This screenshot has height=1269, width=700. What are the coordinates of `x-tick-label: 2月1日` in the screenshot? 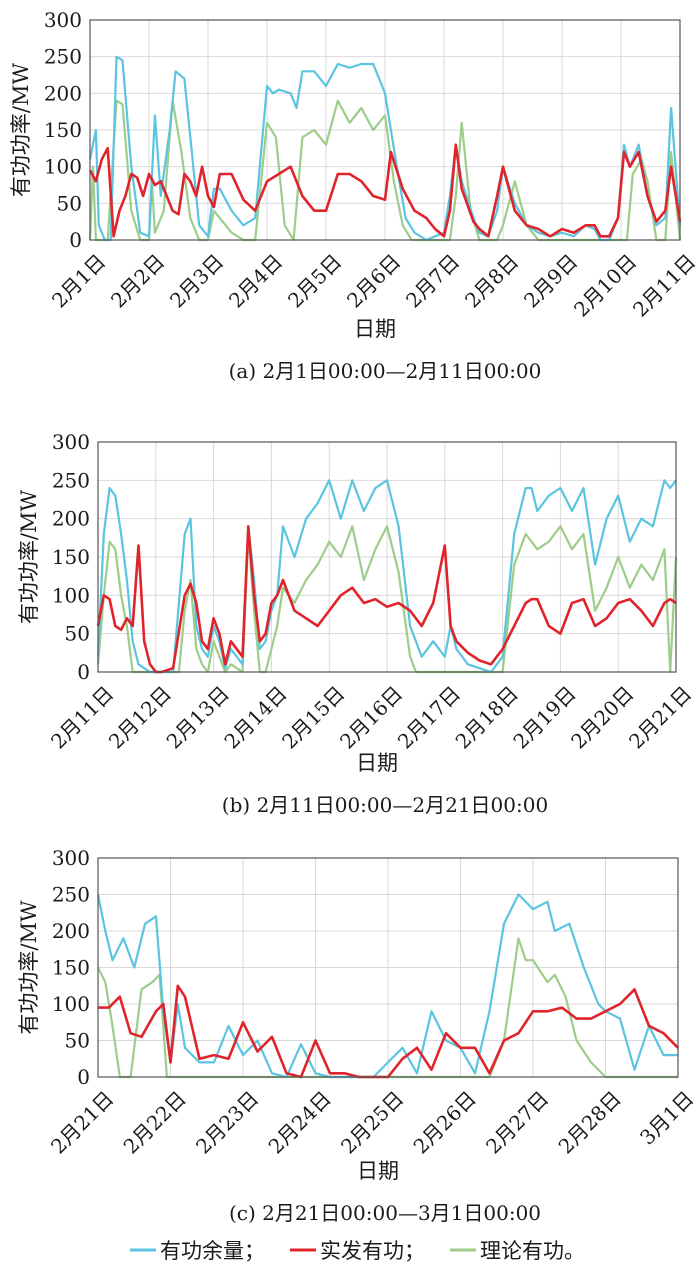 It's located at (78, 280).